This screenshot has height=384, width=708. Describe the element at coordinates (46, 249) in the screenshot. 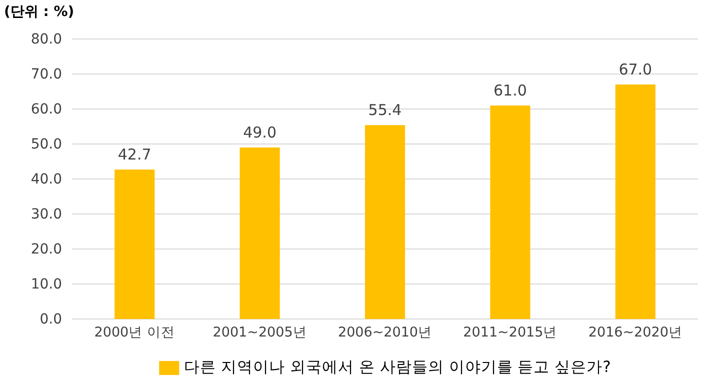

I see `y-tick-label: 20.0` at that location.